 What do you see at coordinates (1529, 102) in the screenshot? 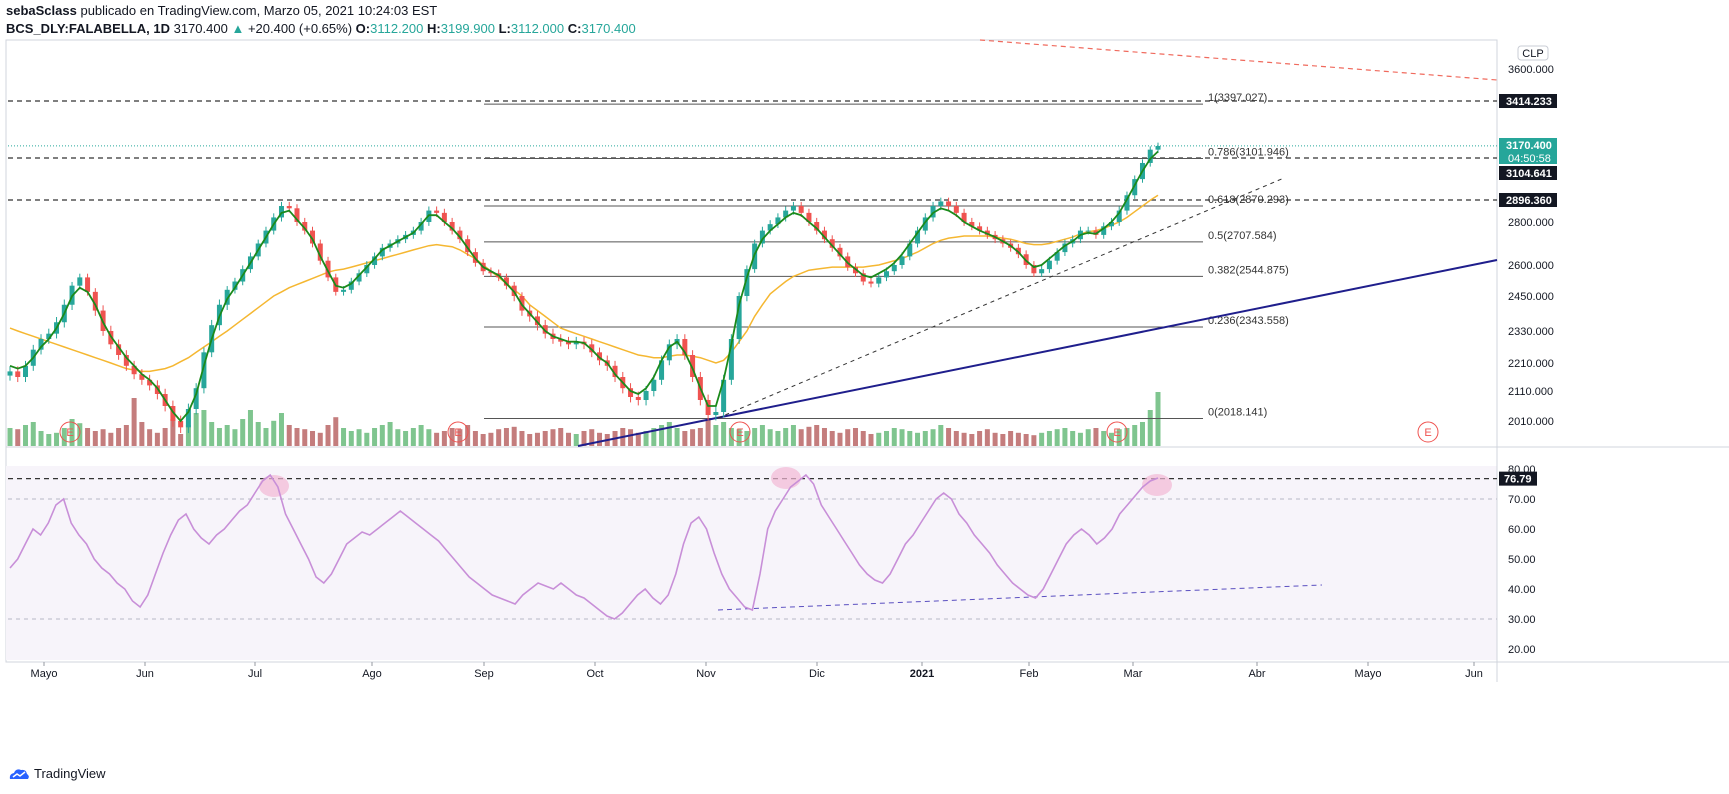
I see `price-tag-label: 3414.233` at bounding box center [1529, 102].